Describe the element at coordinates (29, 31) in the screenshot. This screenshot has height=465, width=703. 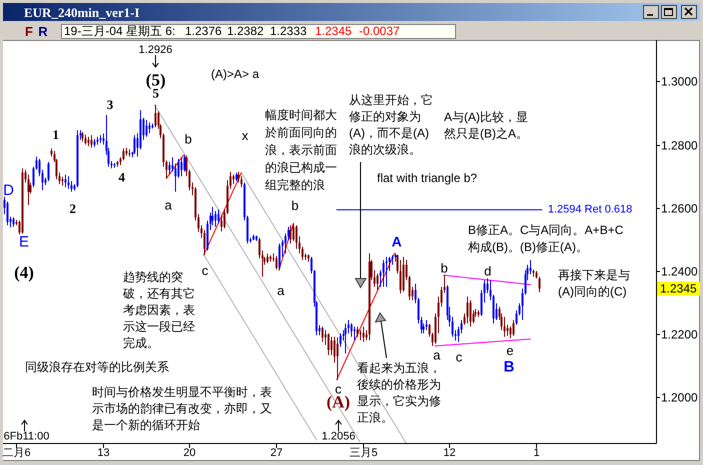
I see `text: F` at that location.